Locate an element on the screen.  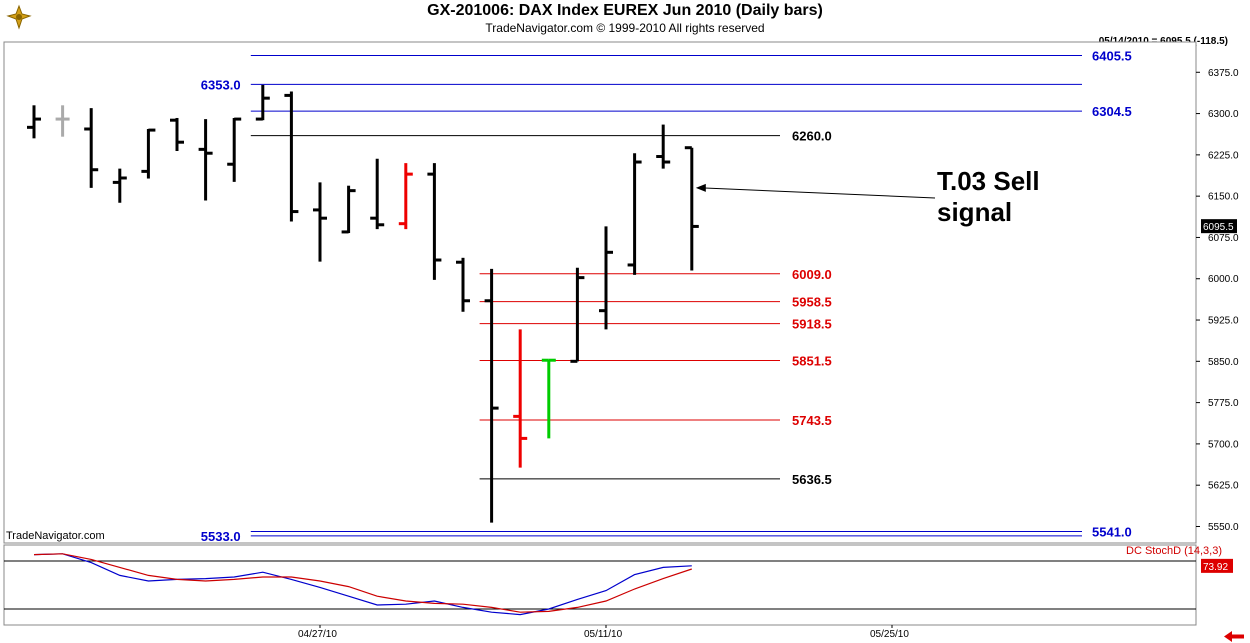
level-label: 6260.0 is located at coordinates (812, 136).